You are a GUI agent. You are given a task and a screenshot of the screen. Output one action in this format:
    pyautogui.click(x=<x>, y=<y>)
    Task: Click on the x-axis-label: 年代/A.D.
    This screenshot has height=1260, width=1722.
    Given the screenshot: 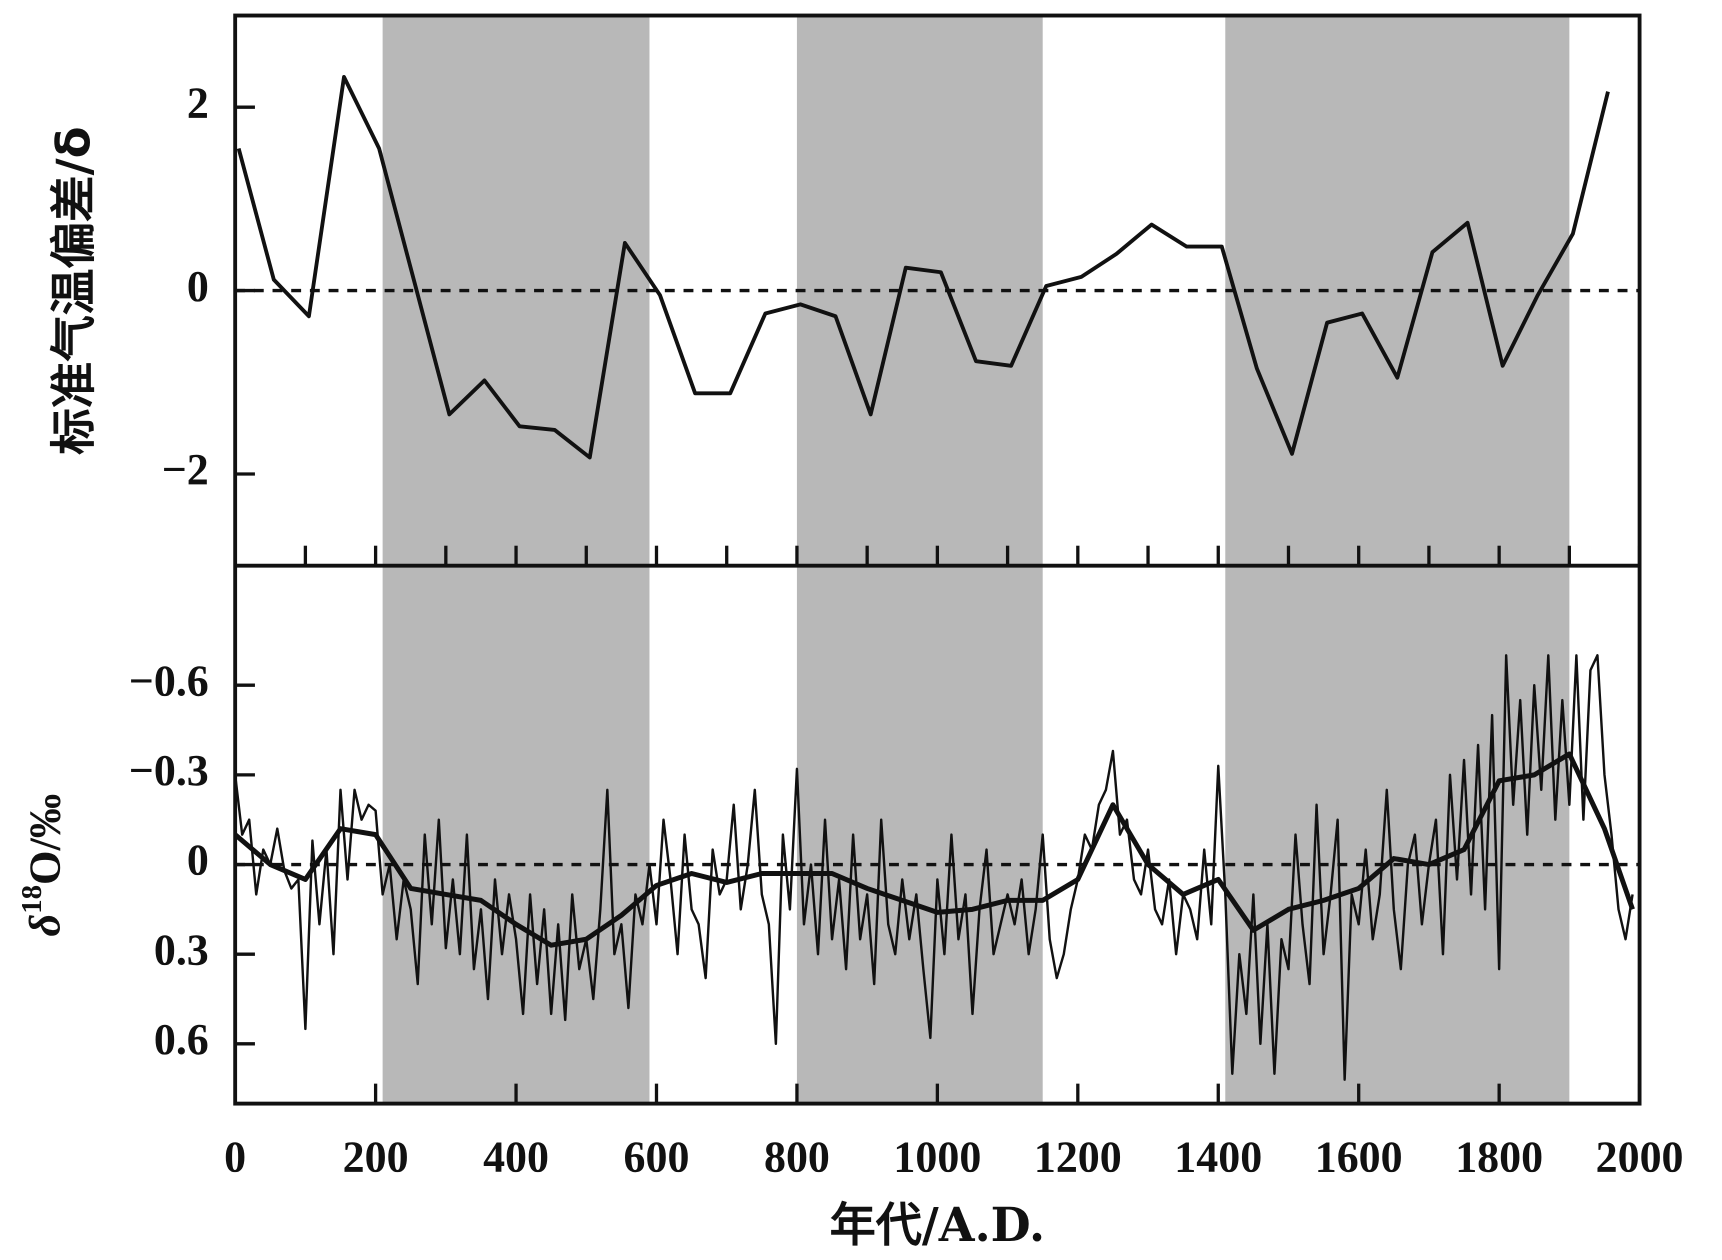 What is the action you would take?
    pyautogui.click(x=937, y=1224)
    